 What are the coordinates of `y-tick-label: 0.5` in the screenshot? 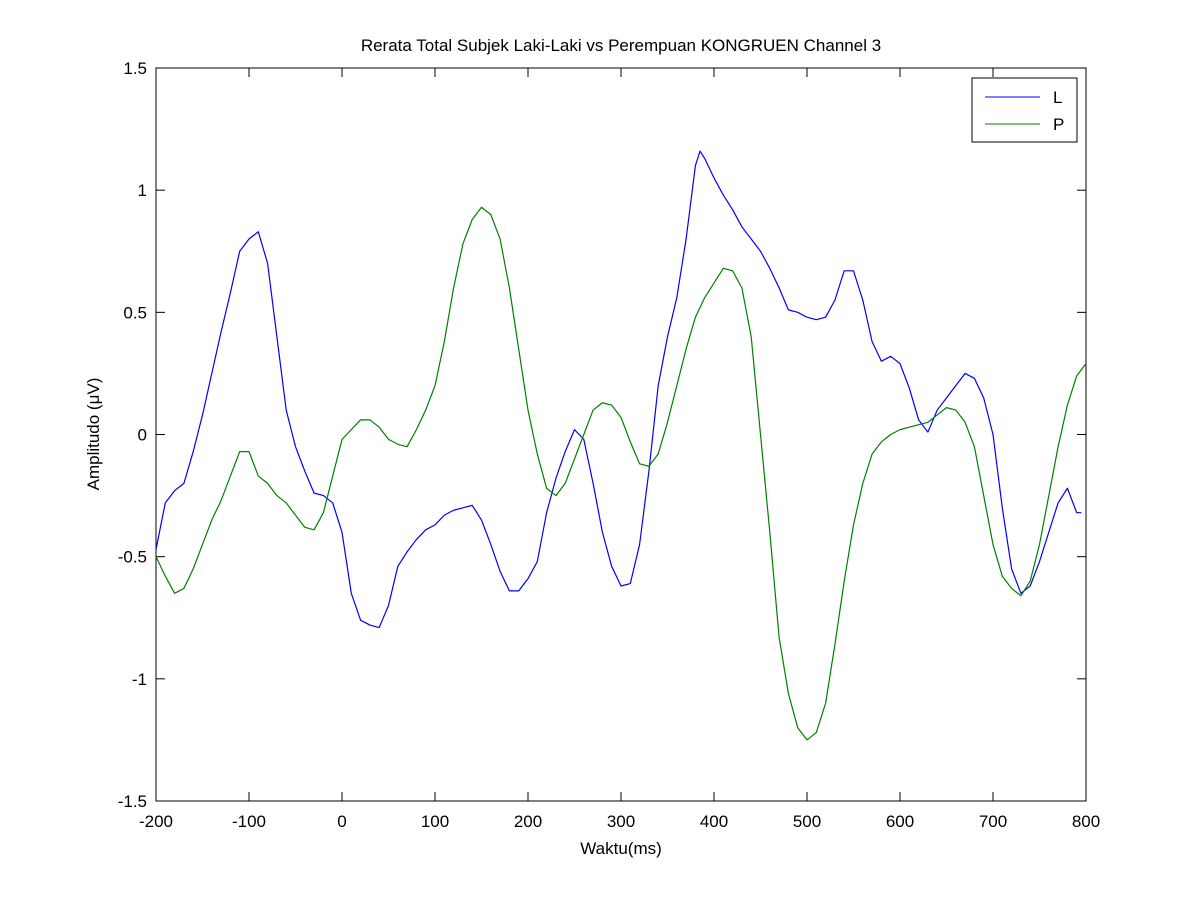 It's located at (135, 312).